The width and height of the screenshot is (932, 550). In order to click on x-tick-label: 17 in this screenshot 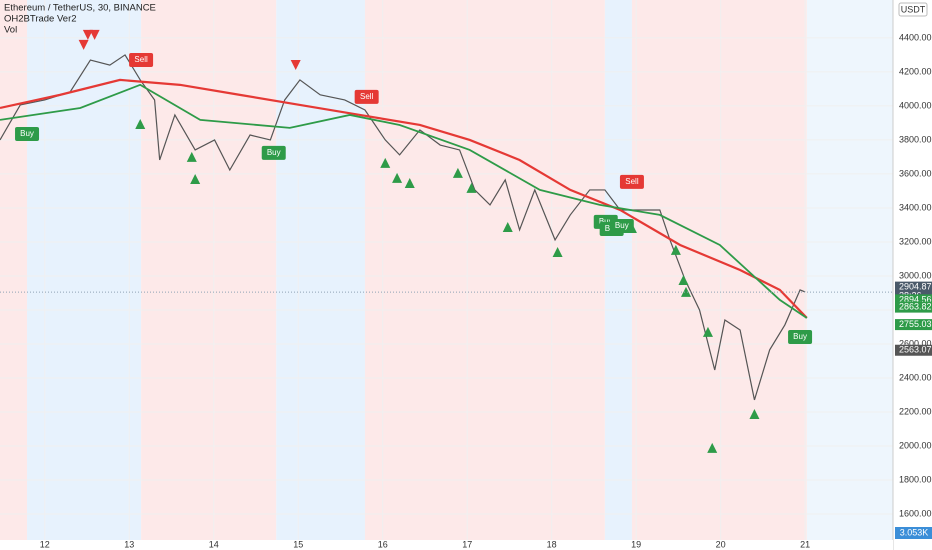, I will do `click(467, 544)`.